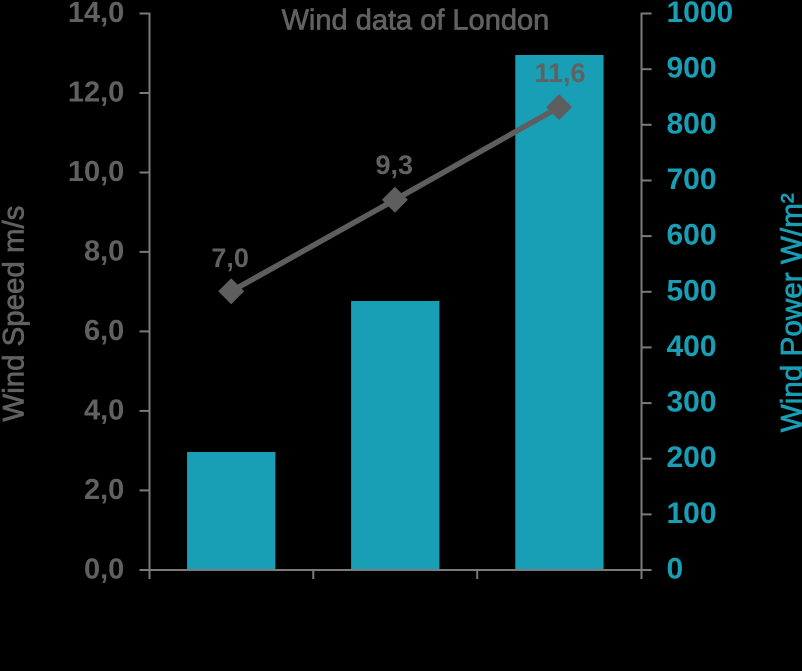  What do you see at coordinates (692, 179) in the screenshot?
I see `svg-text: 700` at bounding box center [692, 179].